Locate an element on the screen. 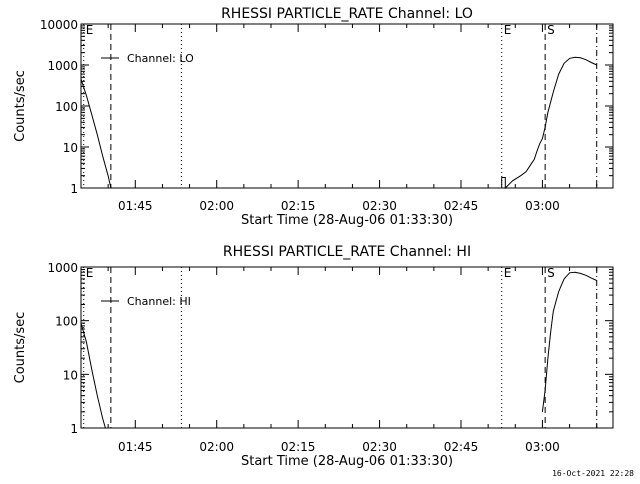 Image resolution: width=640 pixels, height=484 pixels. y-tick-label: 10000 is located at coordinates (59, 25).